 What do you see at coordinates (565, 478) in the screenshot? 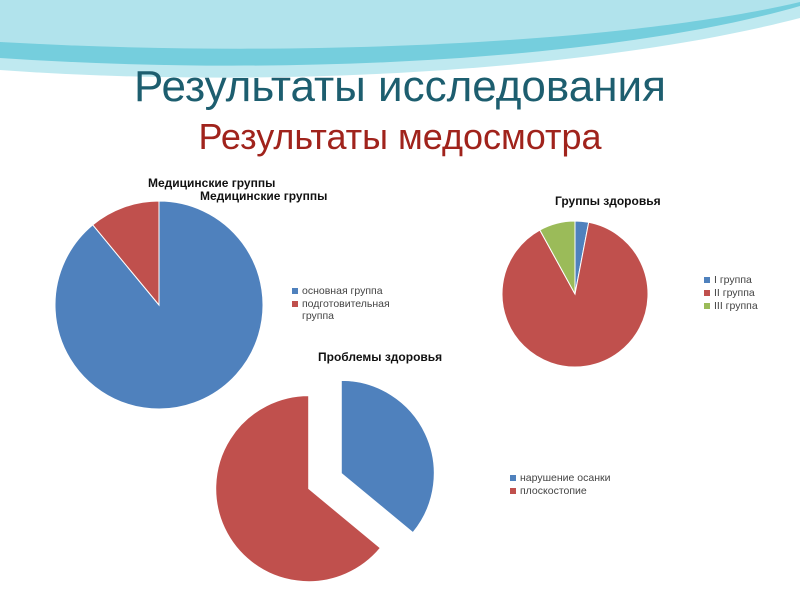
I see `legend-label: нарушение осанки` at bounding box center [565, 478].